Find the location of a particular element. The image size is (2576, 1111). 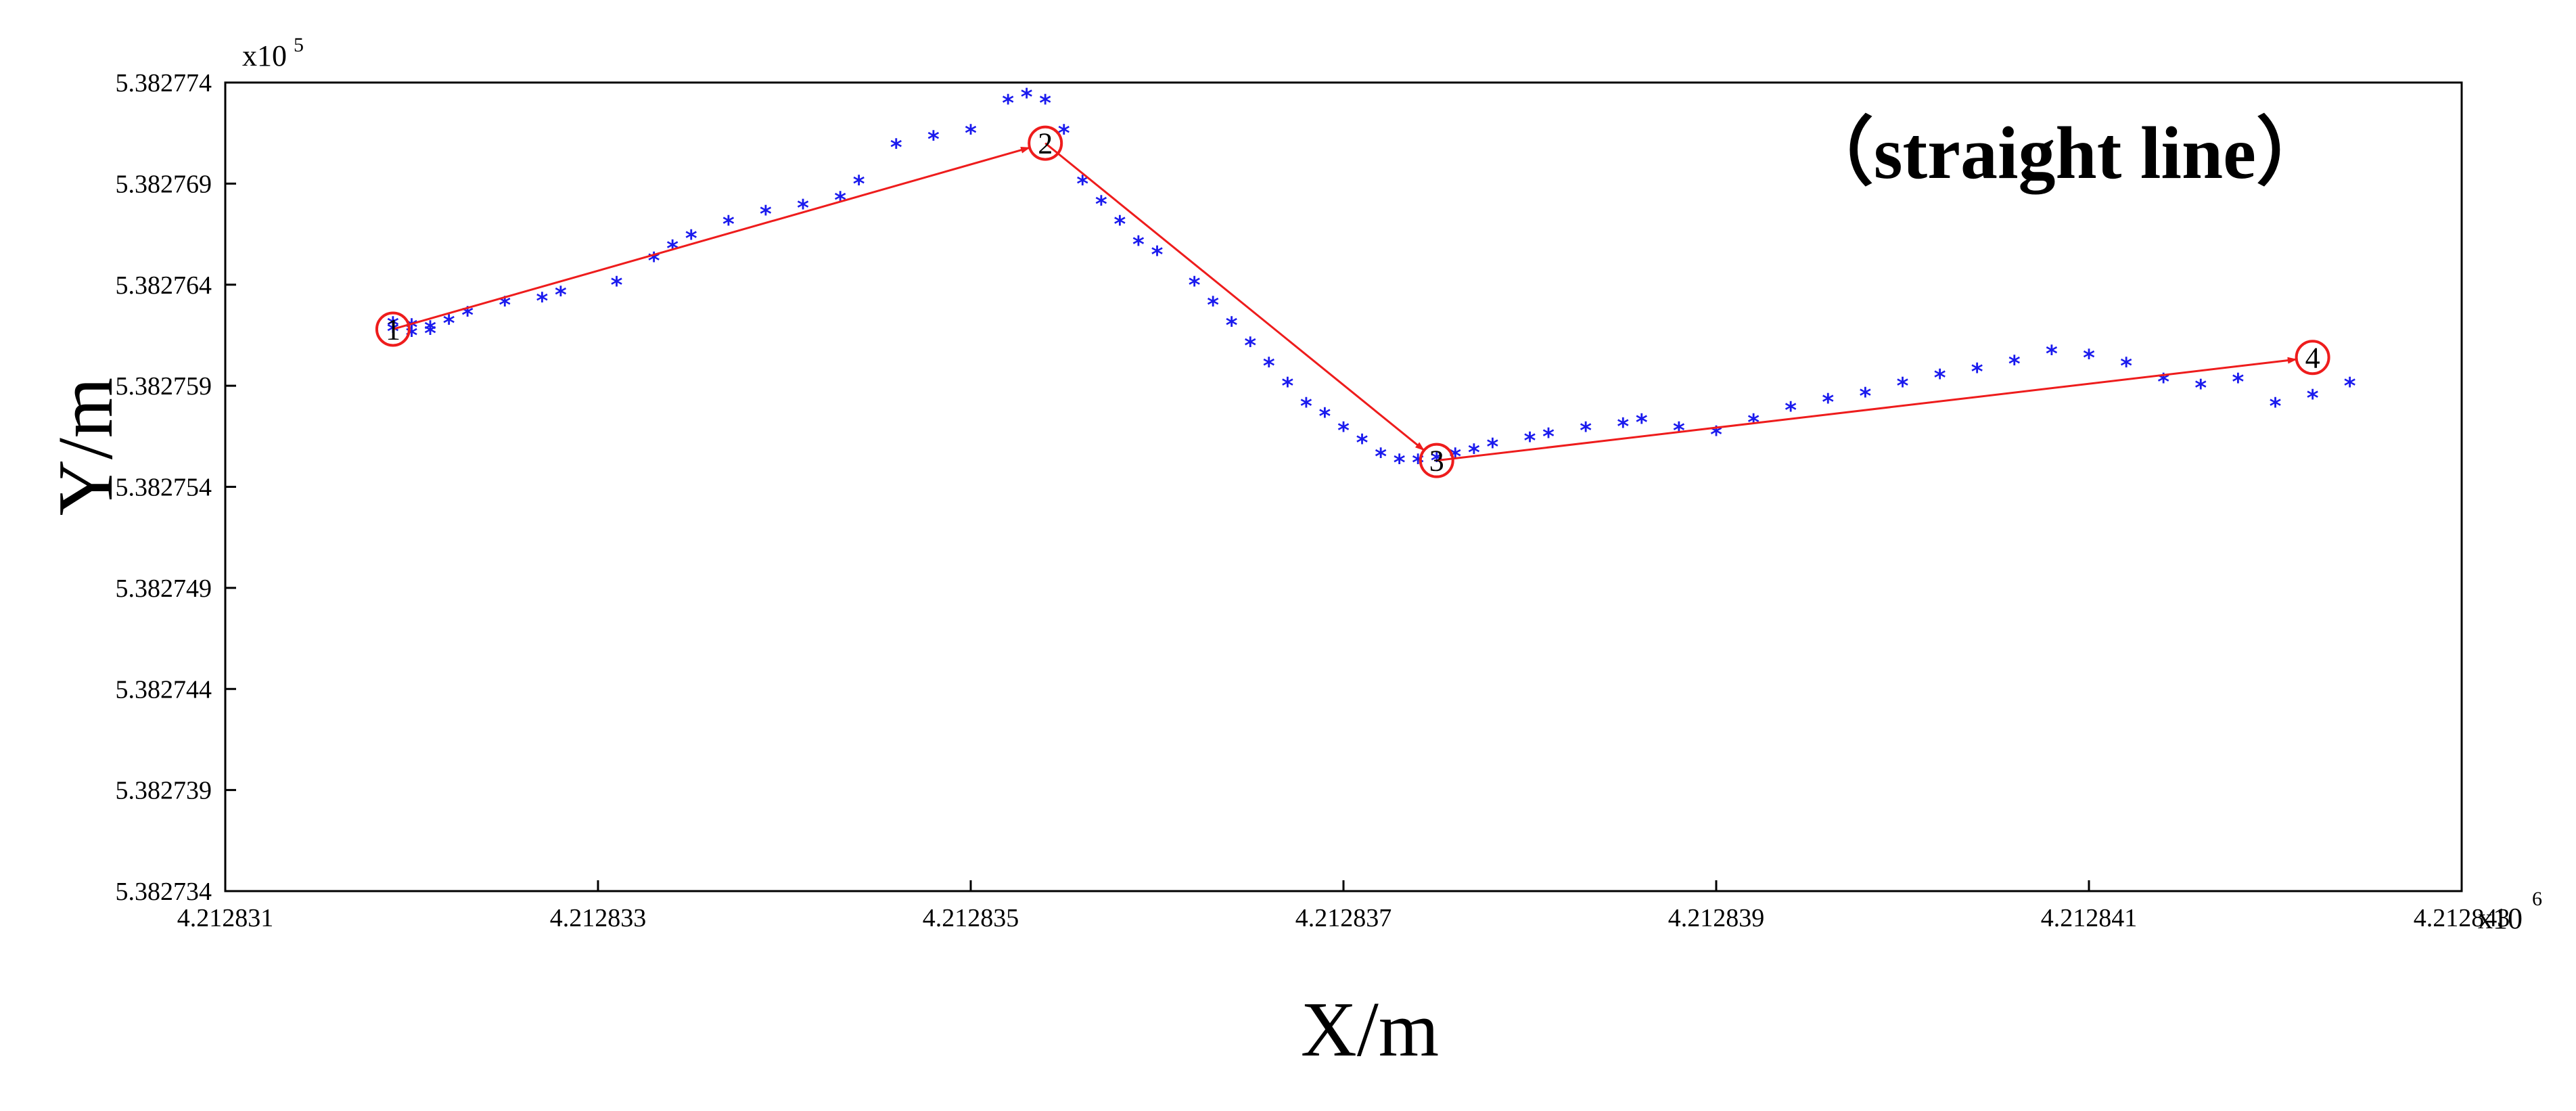

waypoint-label: 3 is located at coordinates (1436, 461).